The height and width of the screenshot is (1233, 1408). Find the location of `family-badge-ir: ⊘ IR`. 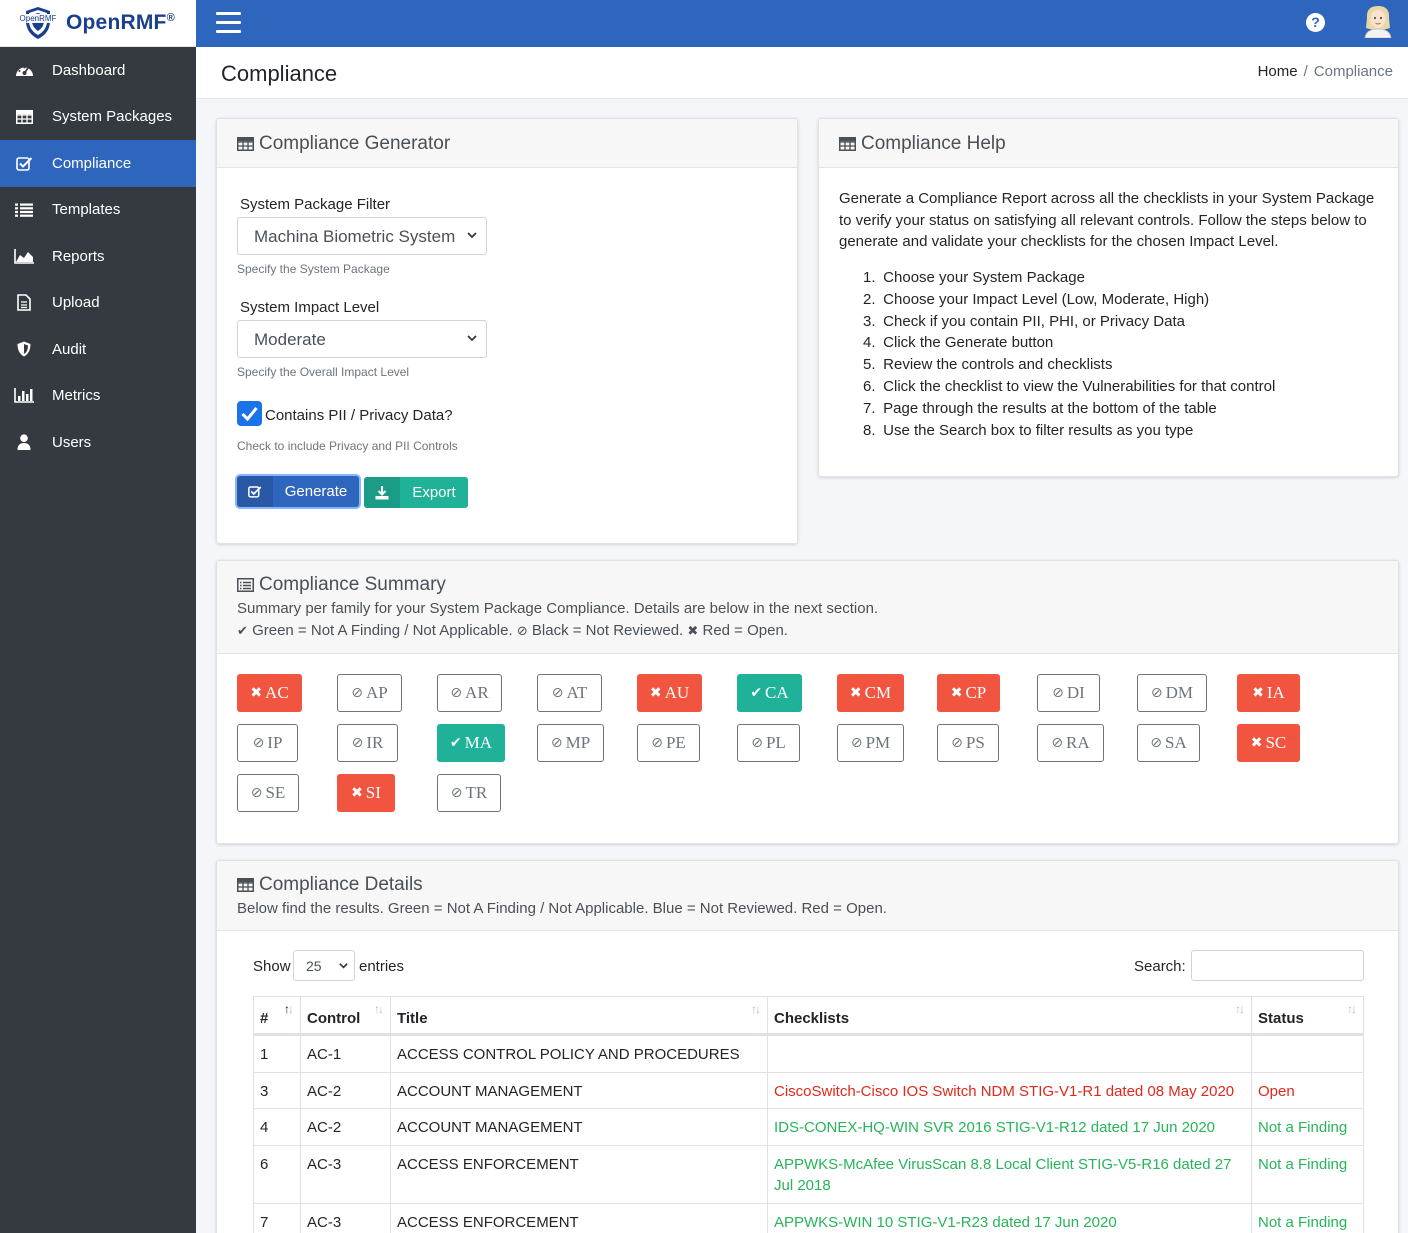

family-badge-ir: ⊘ IR is located at coordinates (367, 743).